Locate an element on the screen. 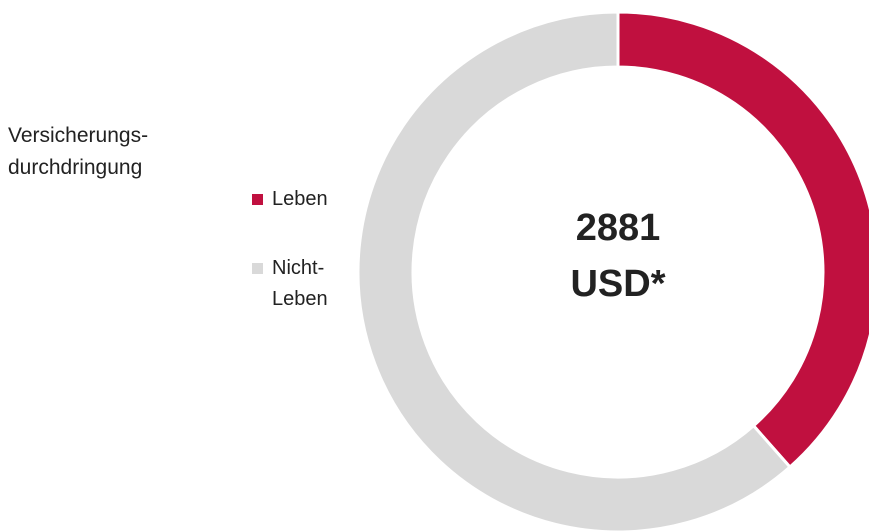 The width and height of the screenshot is (869, 532). chart-title: Versicherungs-durchdringung is located at coordinates (78, 151).